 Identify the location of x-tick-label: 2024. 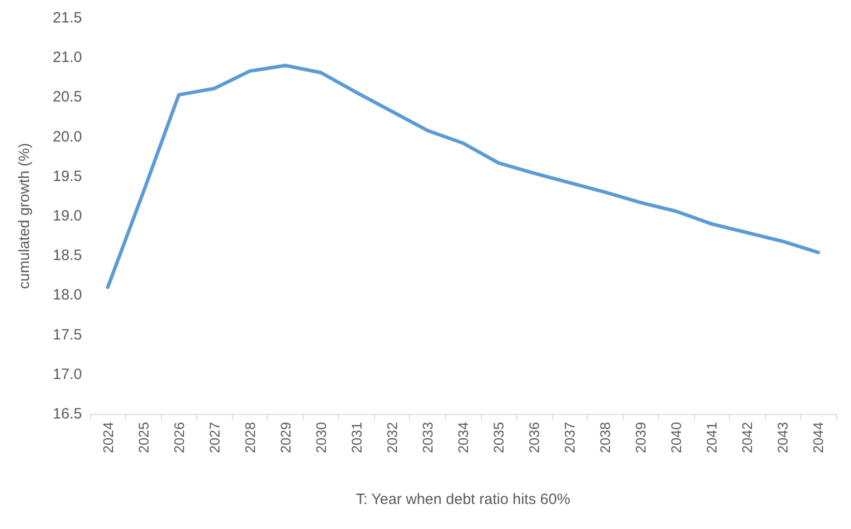
(108, 438).